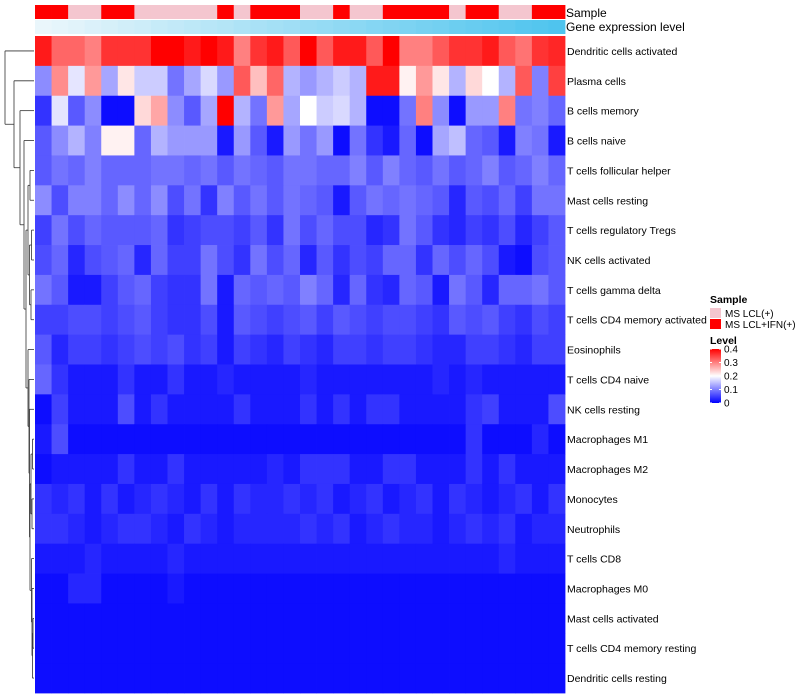  What do you see at coordinates (727, 404) in the screenshot?
I see `legend-level-tick-label: 0` at bounding box center [727, 404].